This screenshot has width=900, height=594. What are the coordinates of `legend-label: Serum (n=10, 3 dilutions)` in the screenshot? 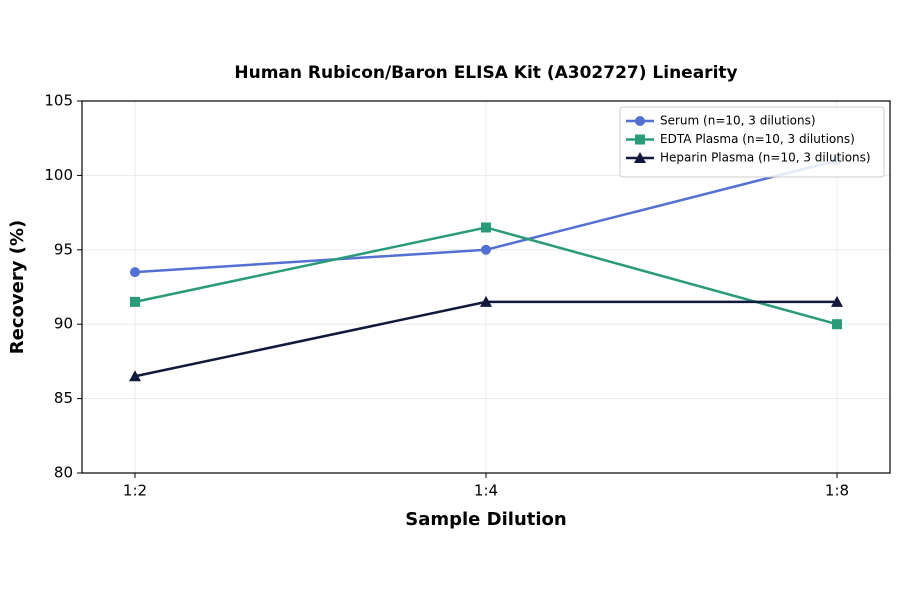 It's located at (738, 121).